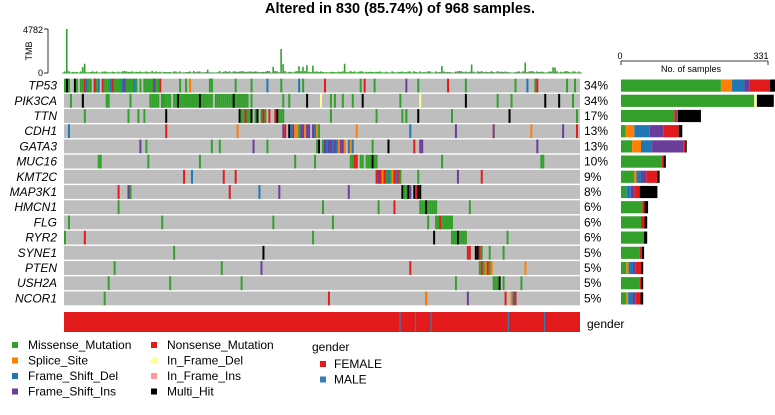 This screenshot has width=775, height=415. I want to click on percent-label: 5%, so click(593, 298).